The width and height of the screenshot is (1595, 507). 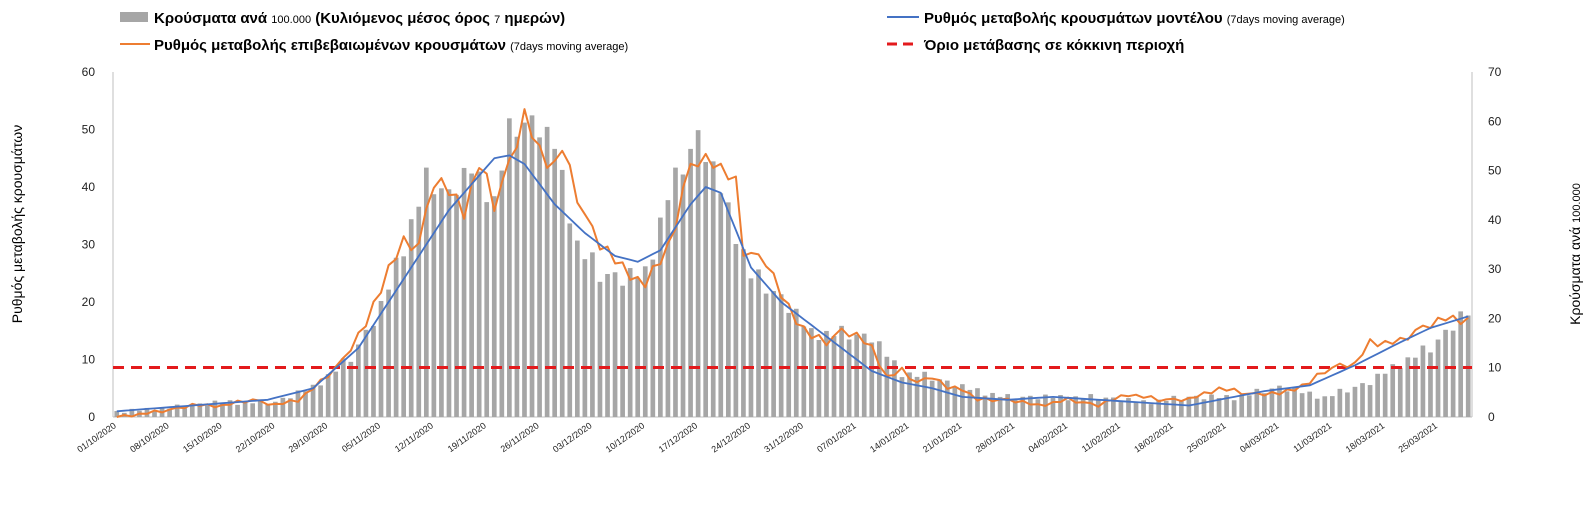 What do you see at coordinates (730, 437) in the screenshot?
I see `x-tick-label: 24/12/2020` at bounding box center [730, 437].